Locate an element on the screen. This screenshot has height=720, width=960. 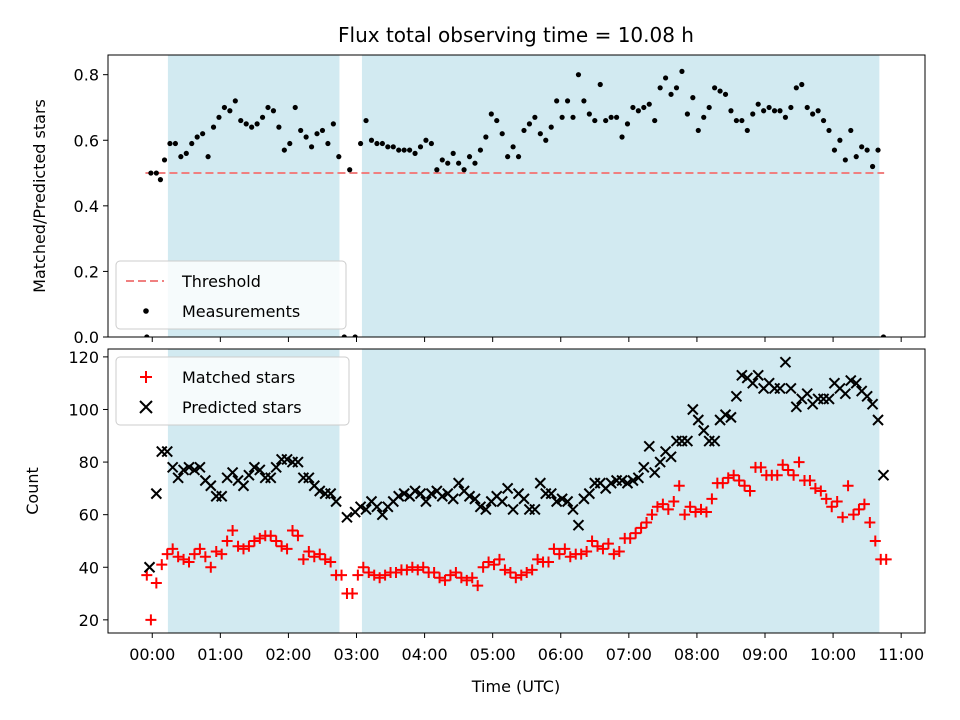
x-tick-label: 09:00 is located at coordinates (765, 654).